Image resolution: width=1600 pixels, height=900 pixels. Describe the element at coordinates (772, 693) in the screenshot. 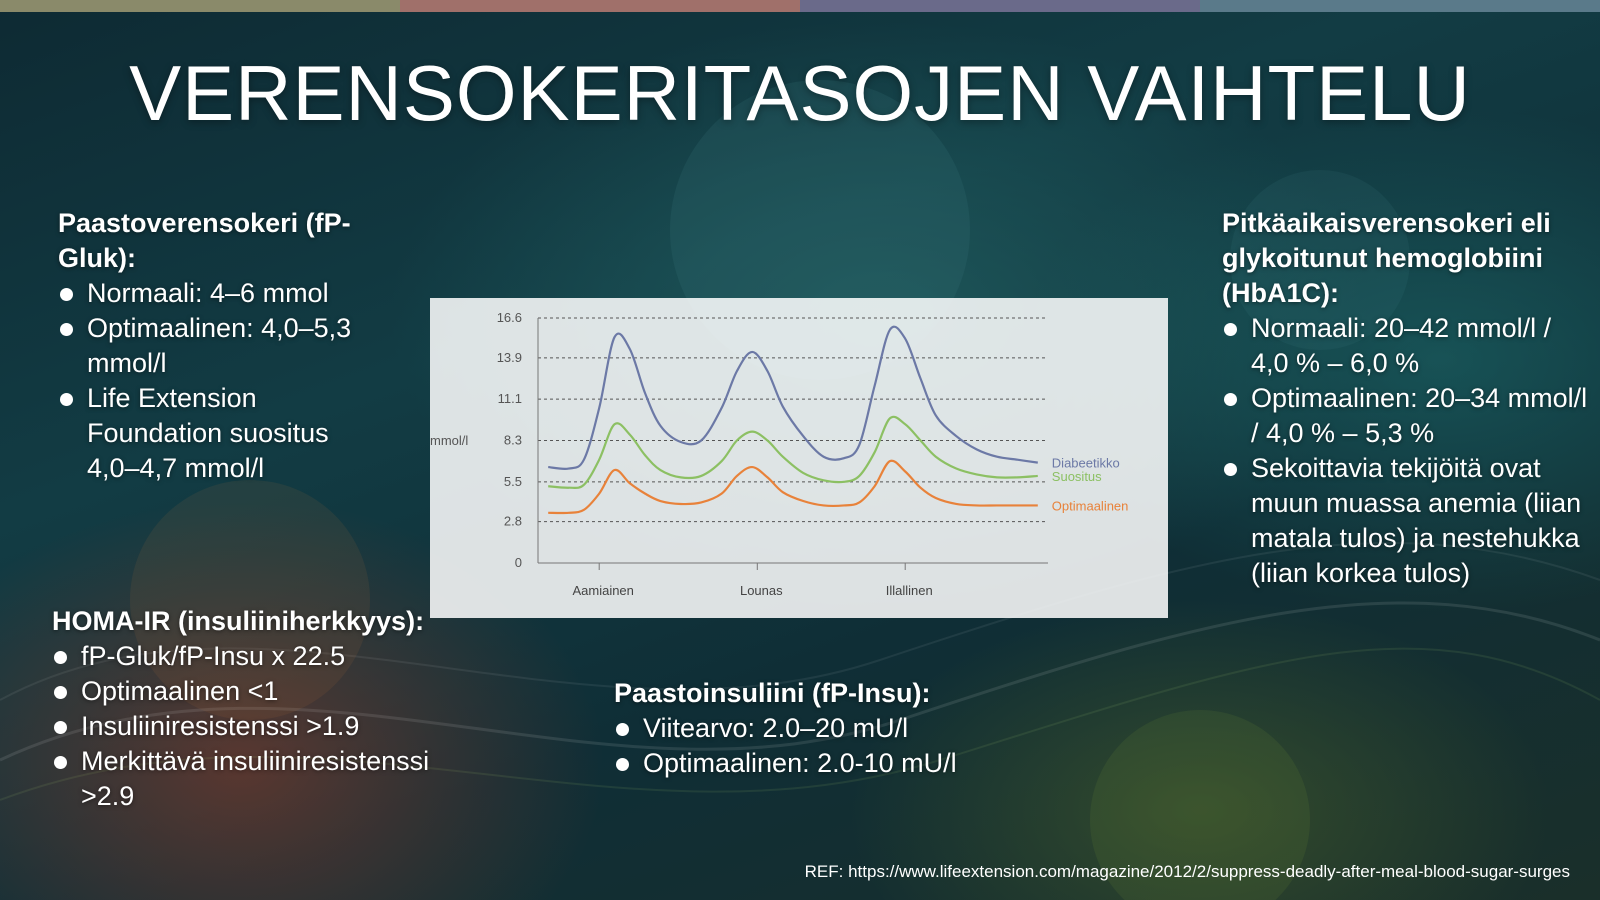

I see `fasting-insulin-heading: Paastoinsuliini (fP-Insu):` at that location.